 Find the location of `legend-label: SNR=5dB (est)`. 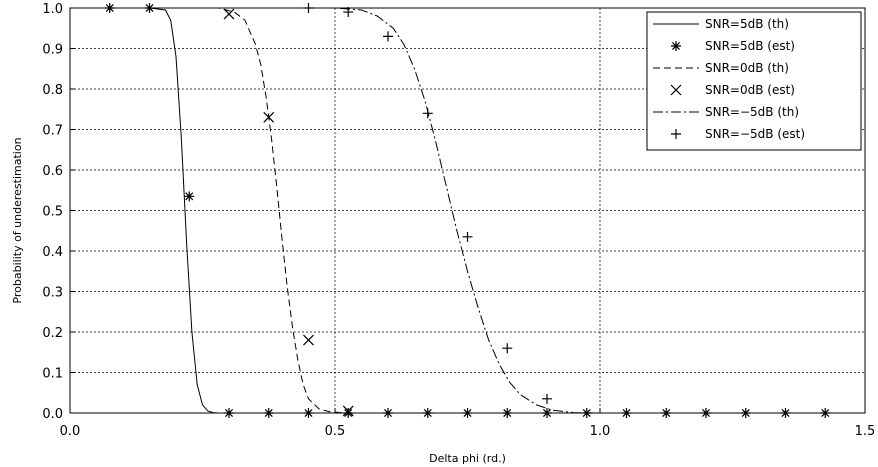

legend-label: SNR=5dB (est) is located at coordinates (750, 46).